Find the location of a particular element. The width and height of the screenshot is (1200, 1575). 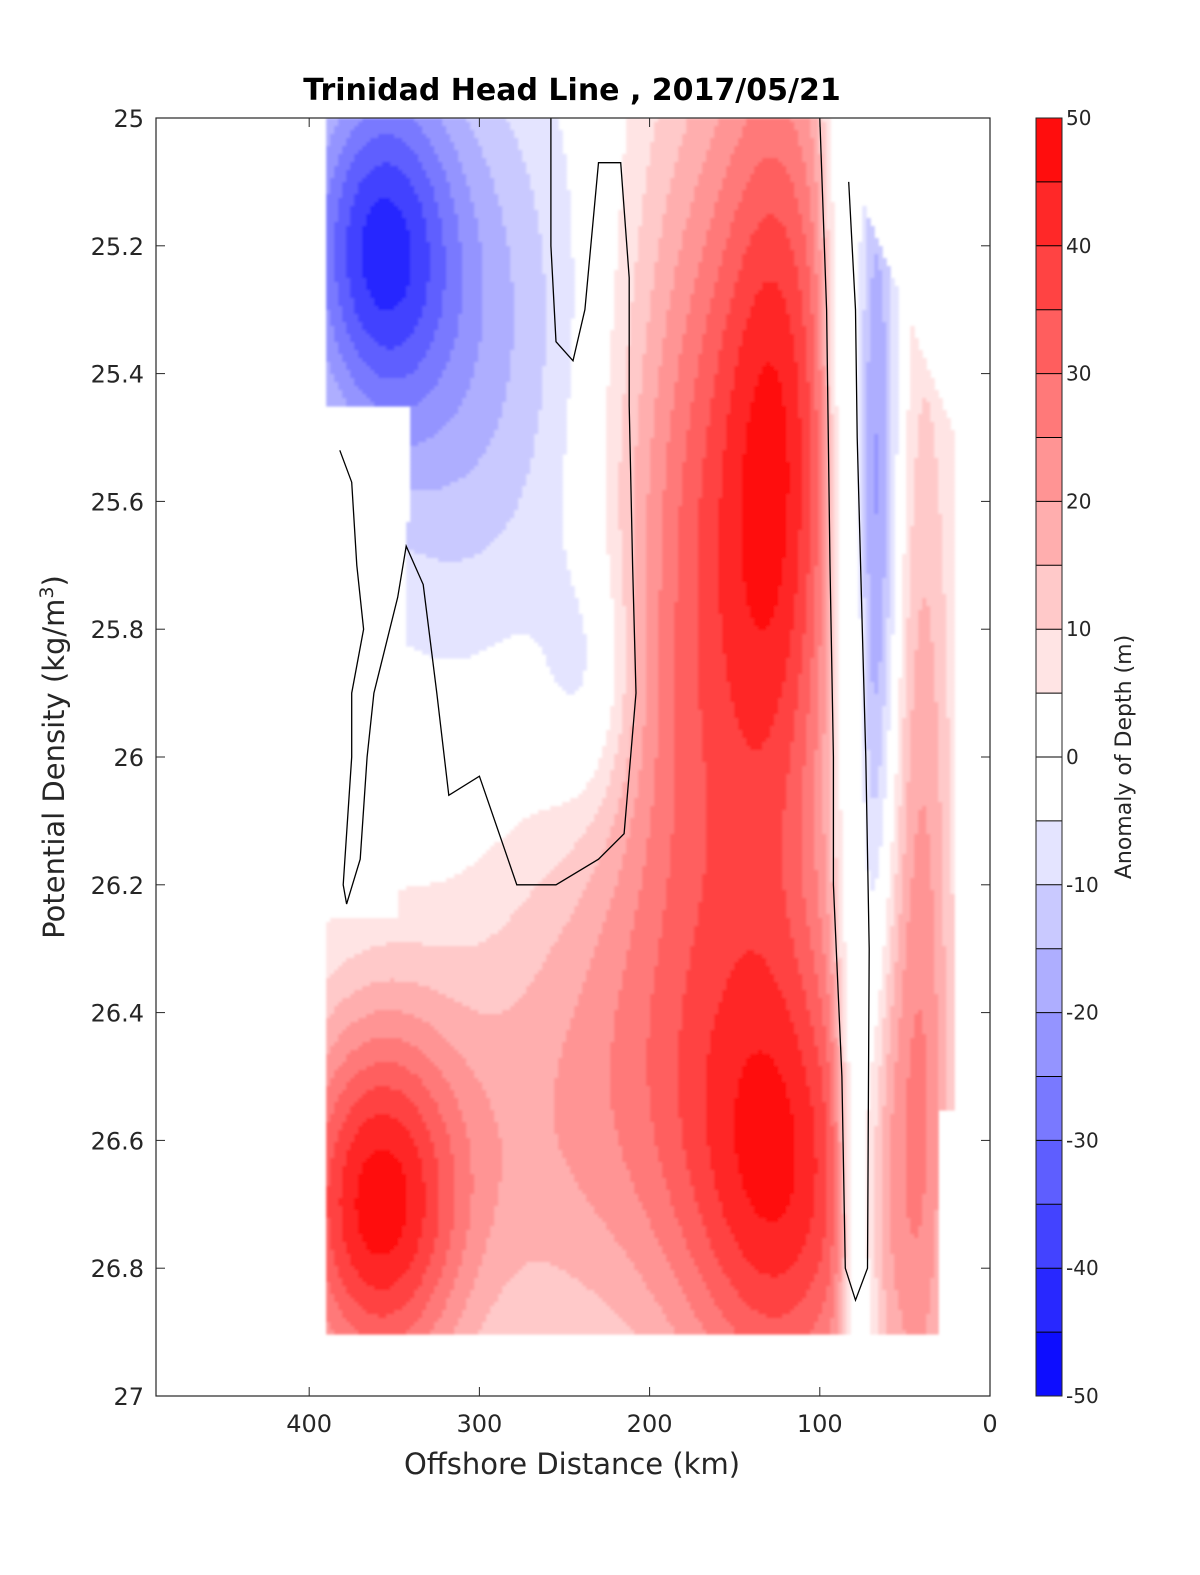

x-axis-label: Offshore Distance (km) is located at coordinates (572, 1464).